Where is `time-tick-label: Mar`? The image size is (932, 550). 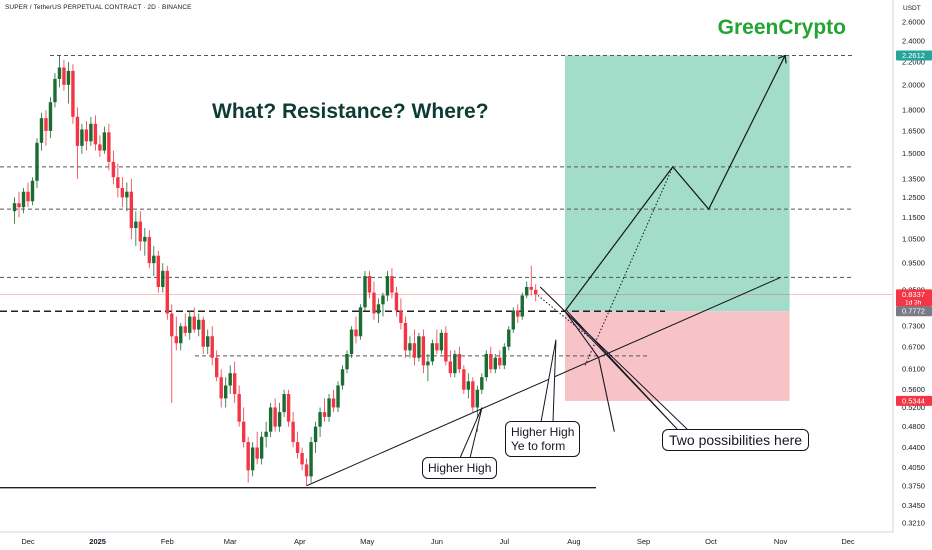
time-tick-label: Mar is located at coordinates (230, 541).